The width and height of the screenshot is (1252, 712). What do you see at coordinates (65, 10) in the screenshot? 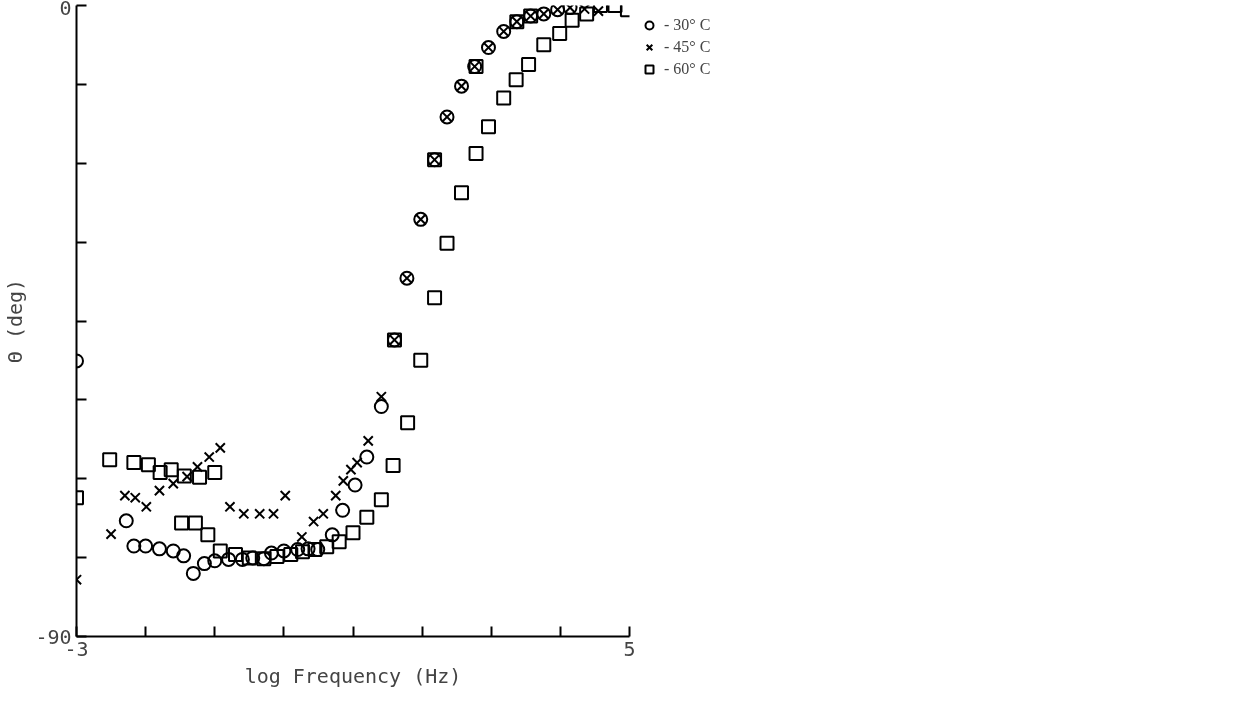
I see `y-tick-label: 0` at bounding box center [65, 10].